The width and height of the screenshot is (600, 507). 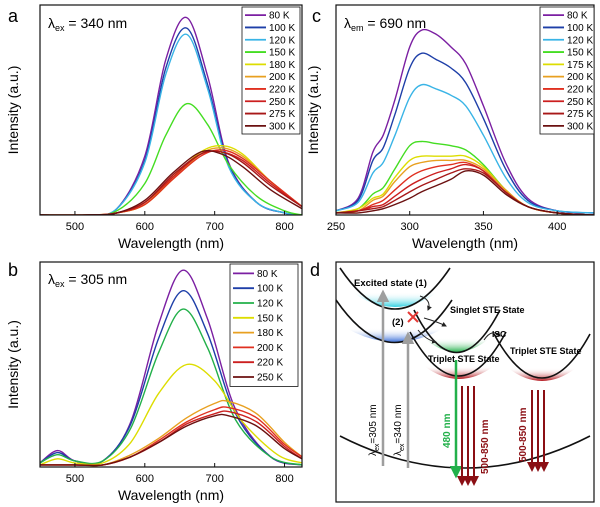 What do you see at coordinates (270, 363) in the screenshot?
I see `legend-label-b: 220 K` at bounding box center [270, 363].